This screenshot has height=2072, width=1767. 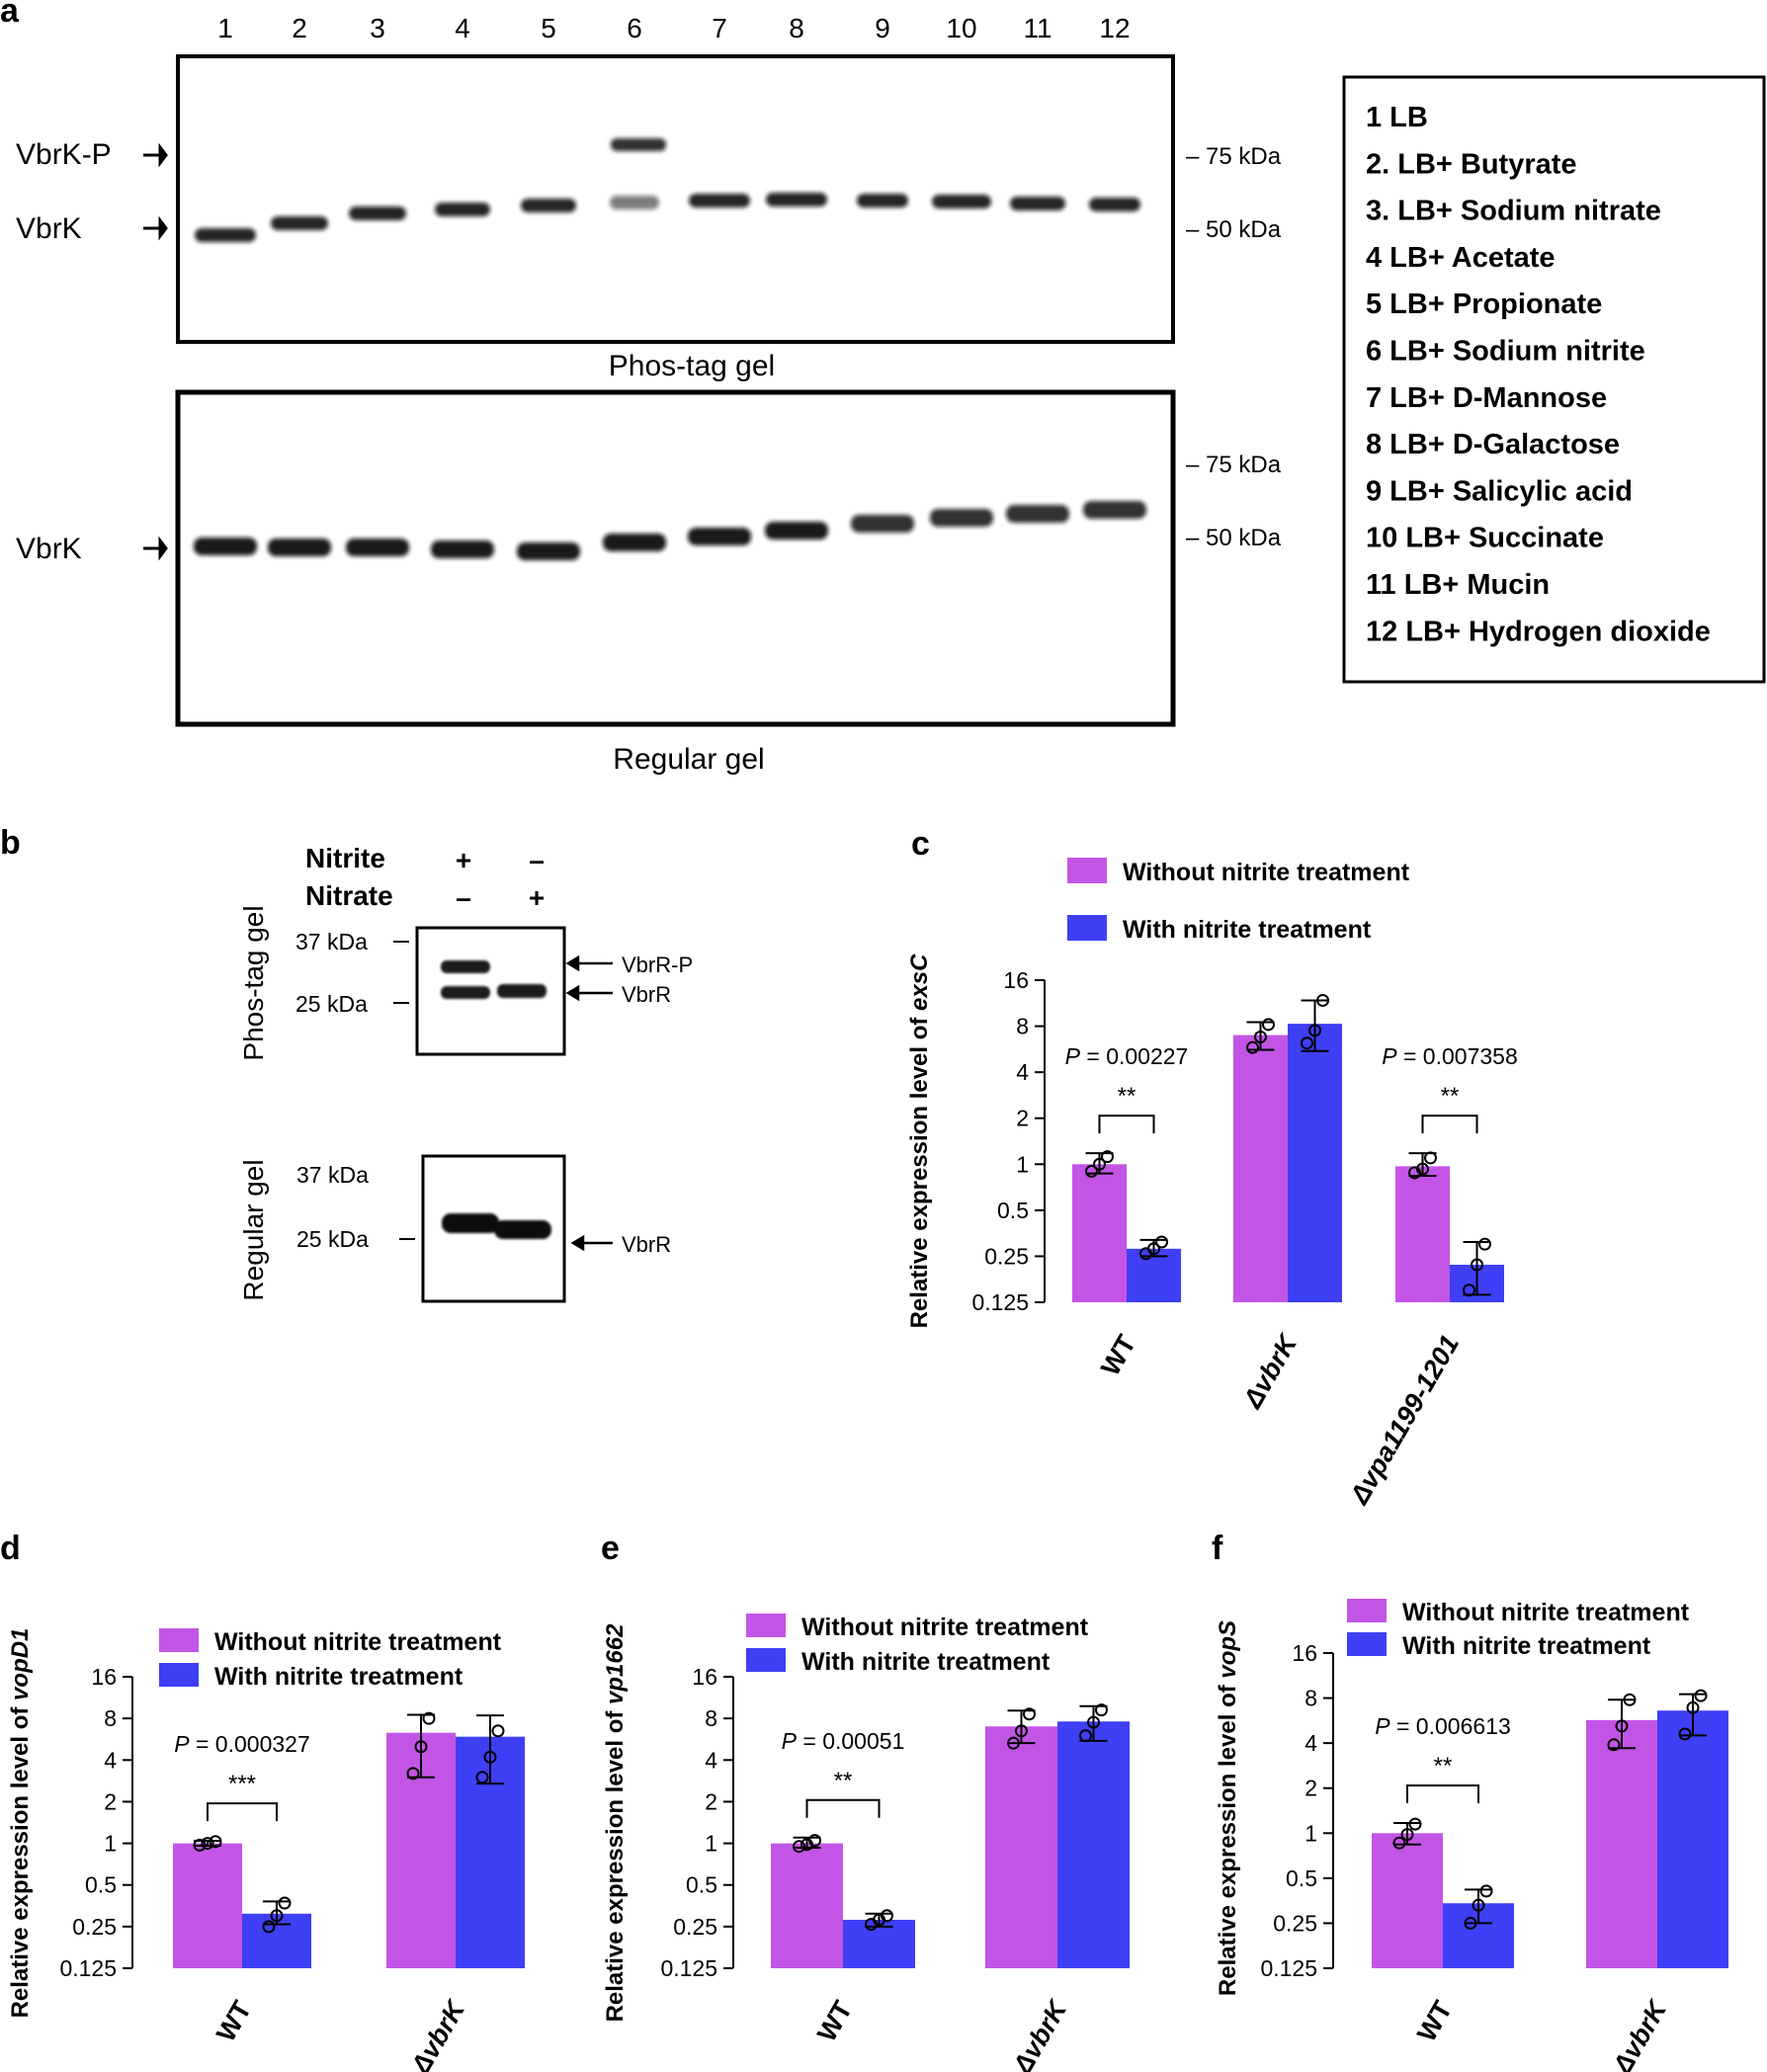 What do you see at coordinates (339, 1677) in the screenshot?
I see `legend-label: With nitrite treatment` at bounding box center [339, 1677].